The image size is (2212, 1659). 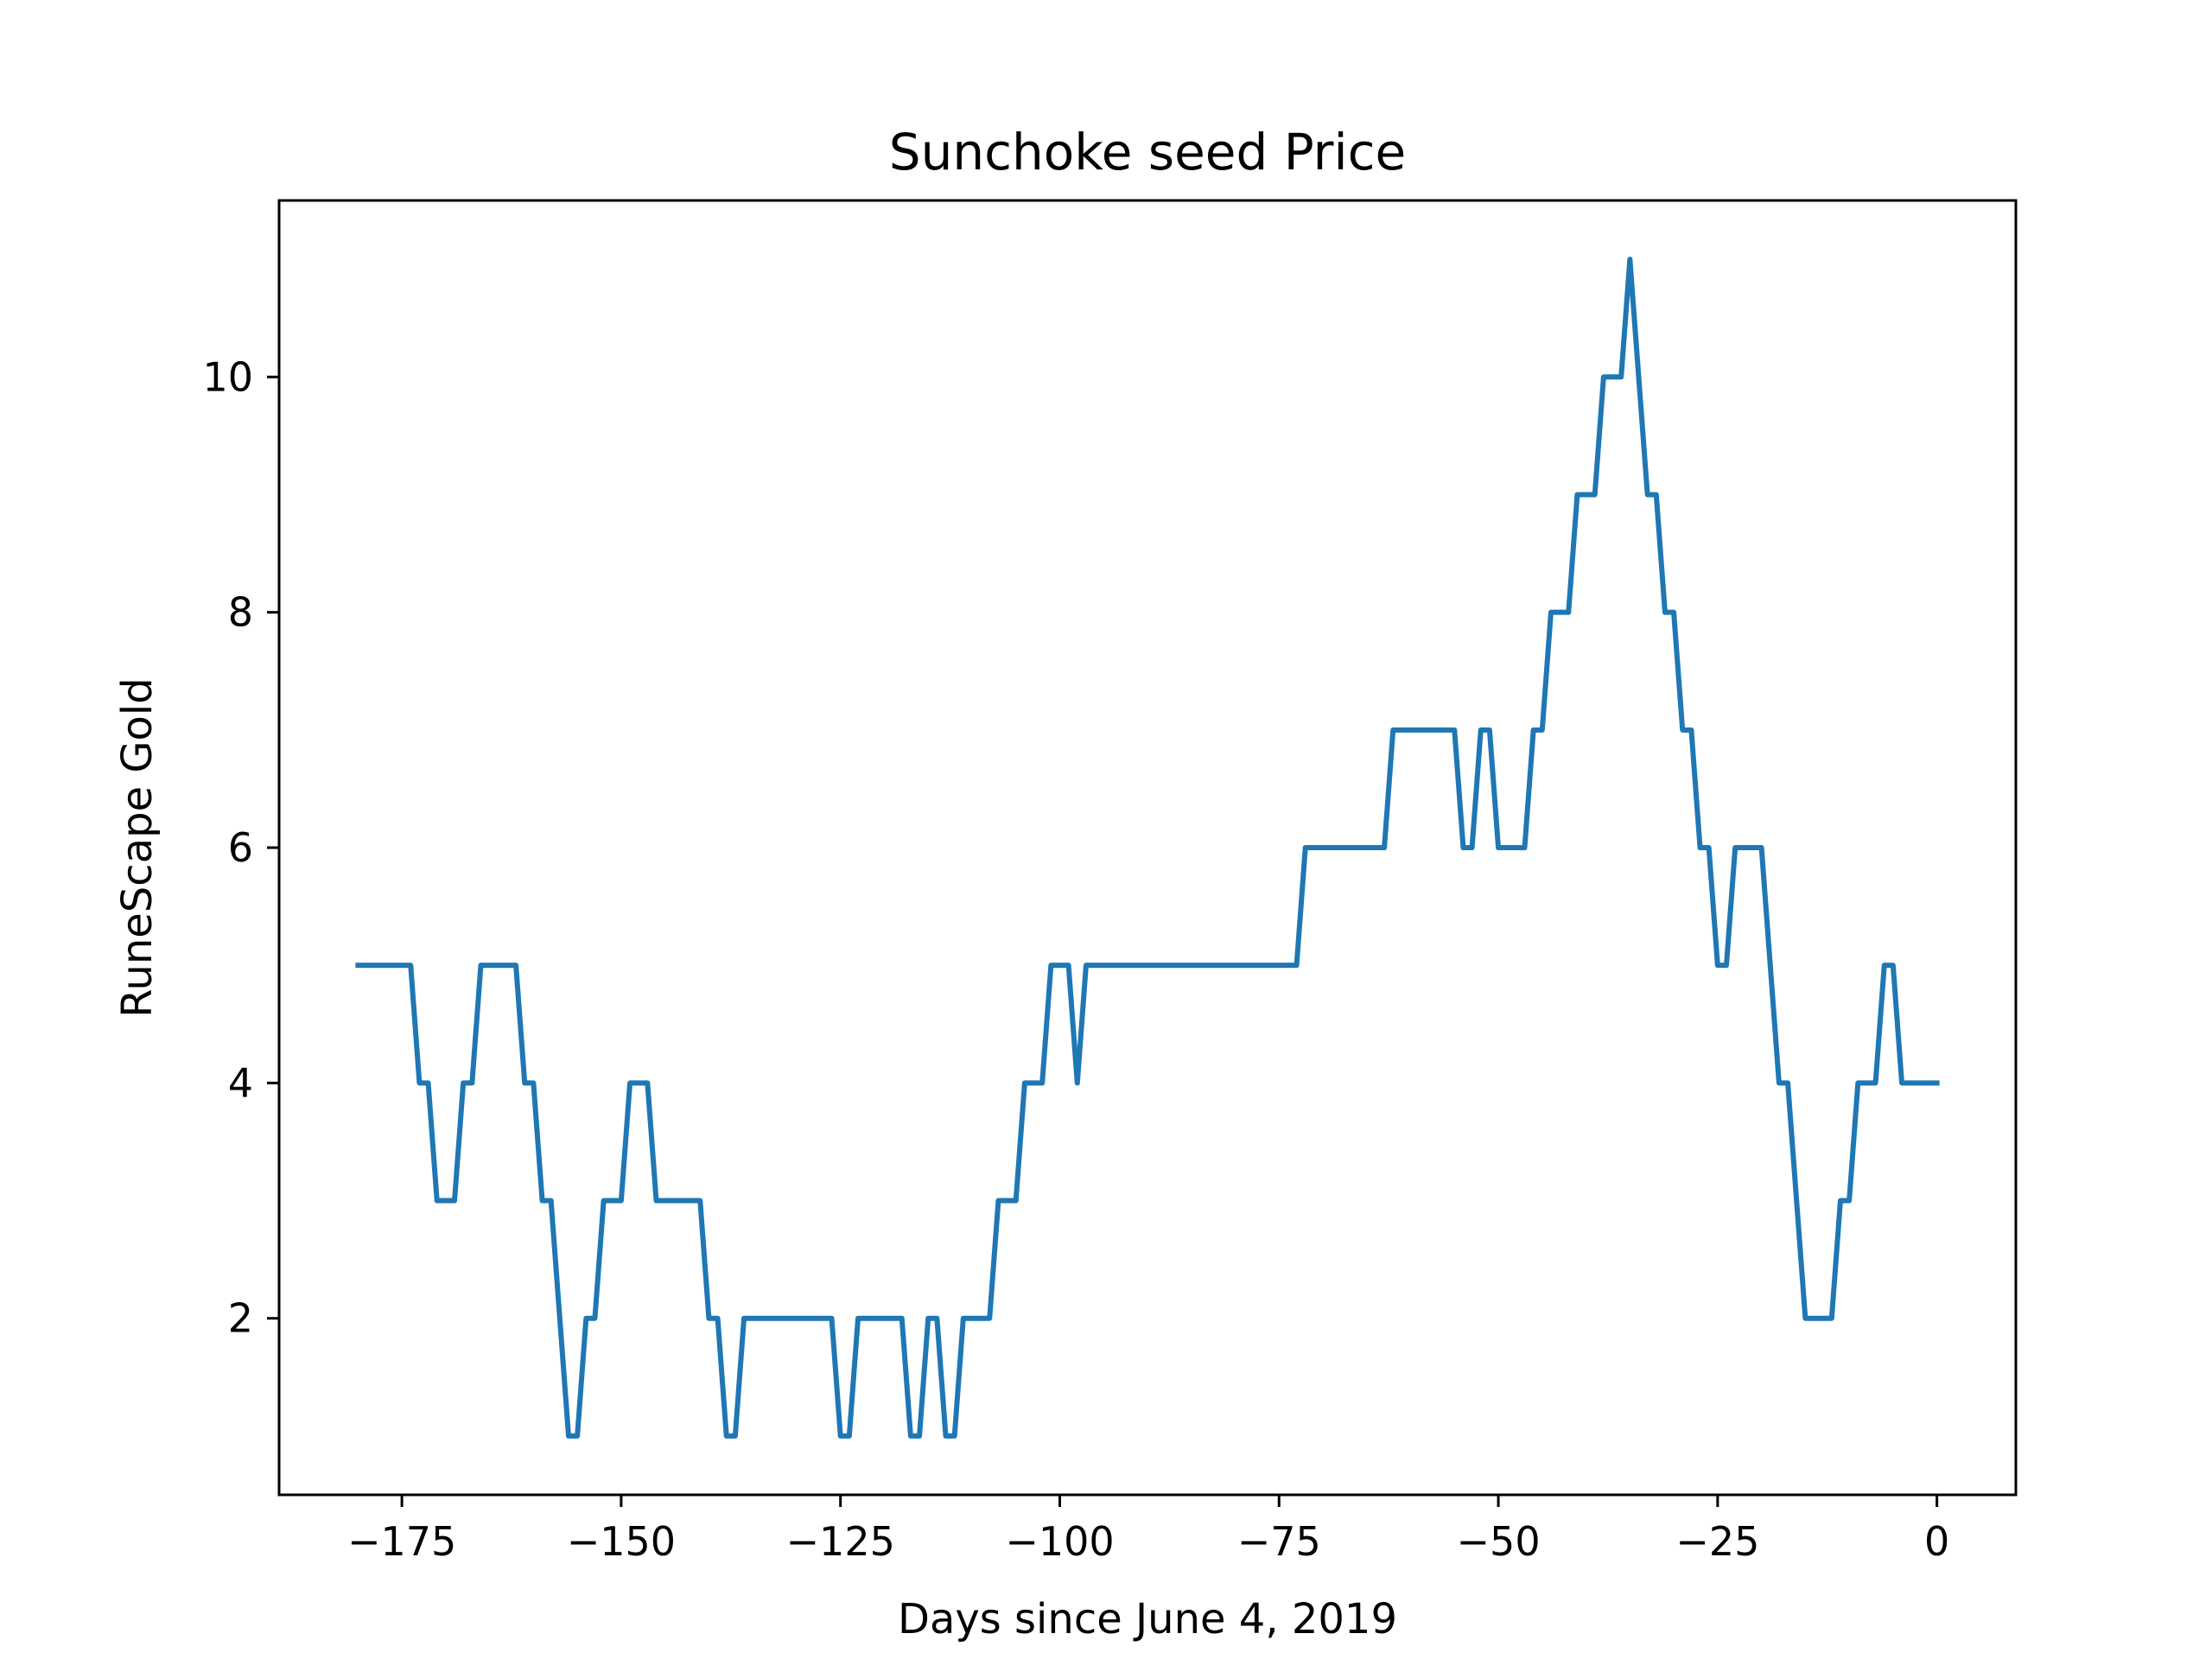 I want to click on x-tick-label: −175, so click(x=401, y=1541).